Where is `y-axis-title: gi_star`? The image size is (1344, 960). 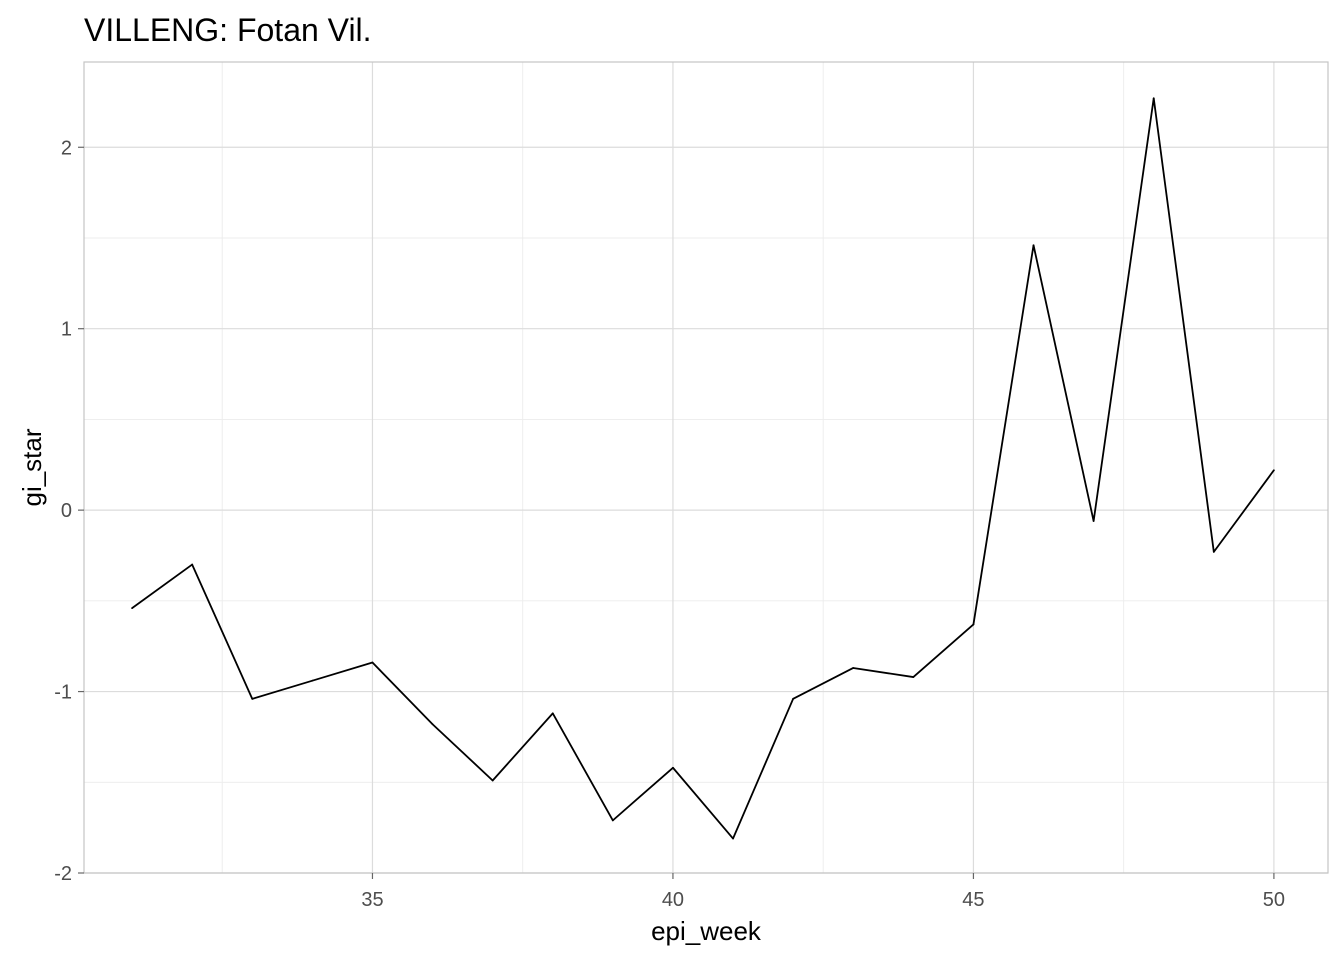
y-axis-title: gi_star is located at coordinates (32, 467).